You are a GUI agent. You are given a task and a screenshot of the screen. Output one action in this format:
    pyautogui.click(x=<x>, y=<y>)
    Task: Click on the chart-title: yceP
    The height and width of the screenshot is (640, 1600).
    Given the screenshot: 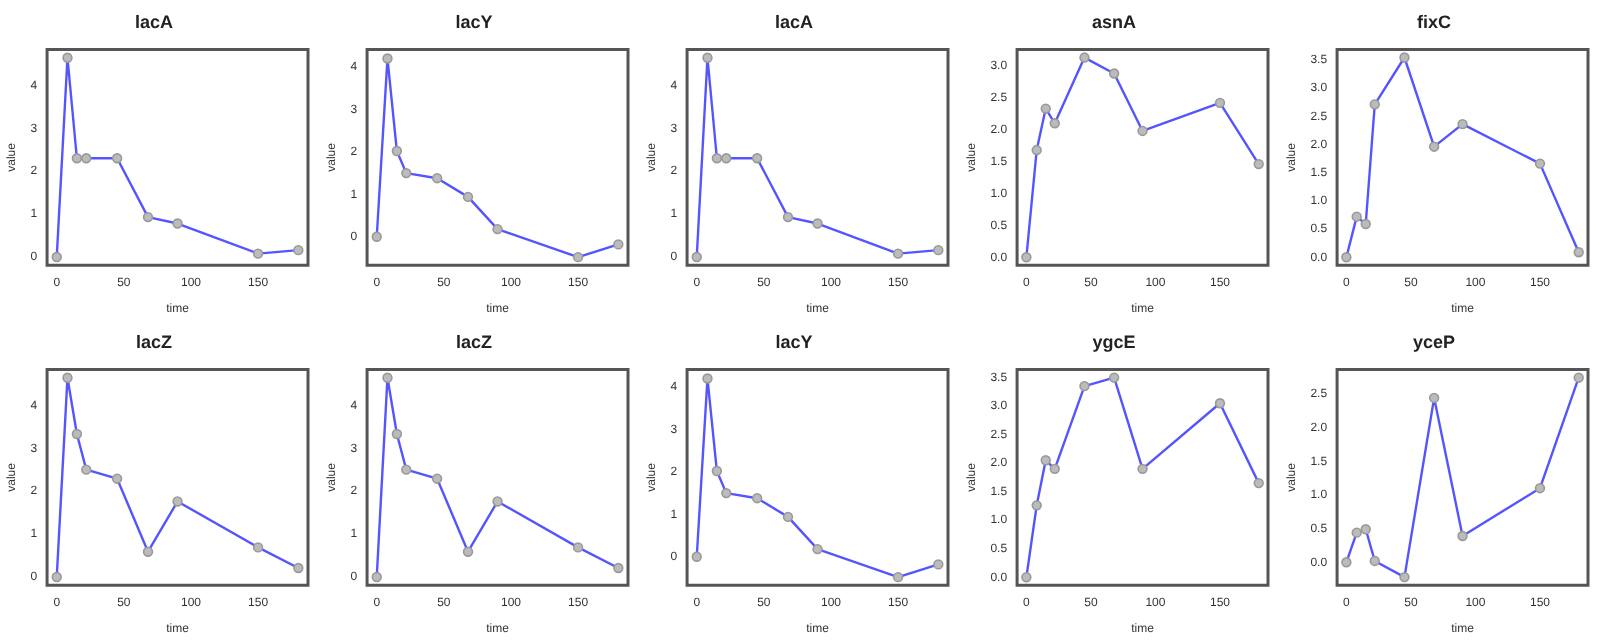 What is the action you would take?
    pyautogui.click(x=1434, y=341)
    